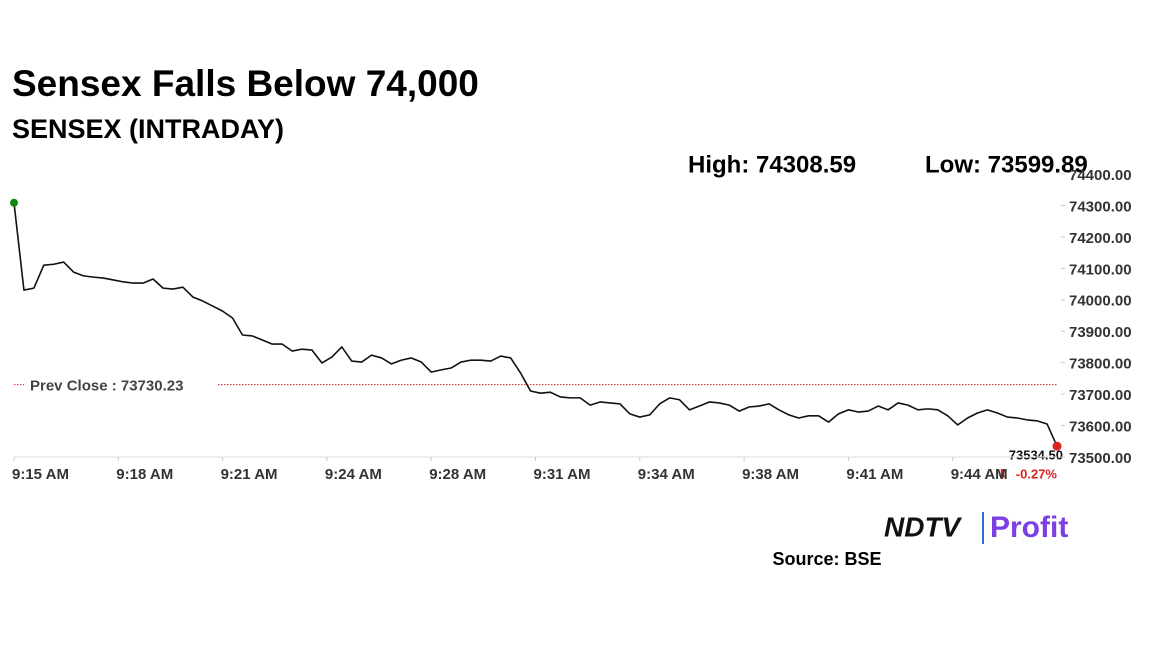 This screenshot has height=648, width=1152. Describe the element at coordinates (1100, 364) in the screenshot. I see `y-tick-label: 73800.00` at that location.